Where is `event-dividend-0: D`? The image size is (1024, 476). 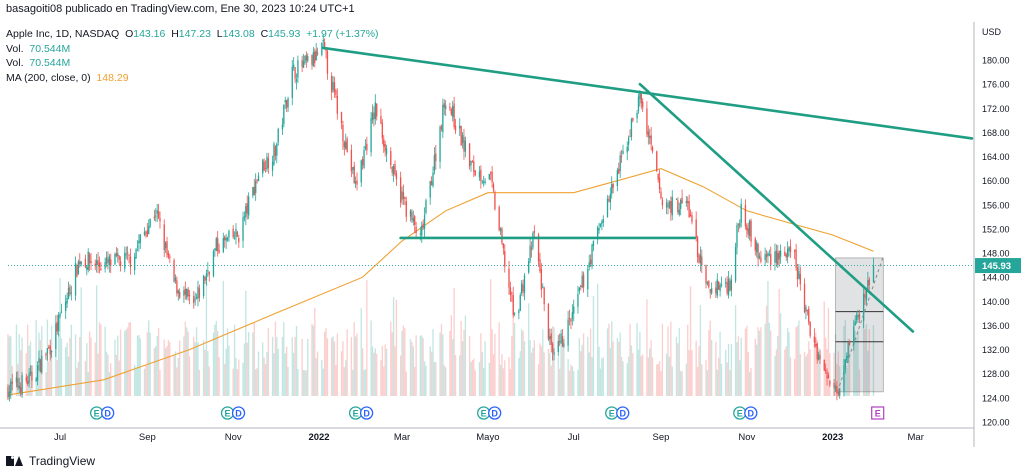 event-dividend-0: D is located at coordinates (108, 413).